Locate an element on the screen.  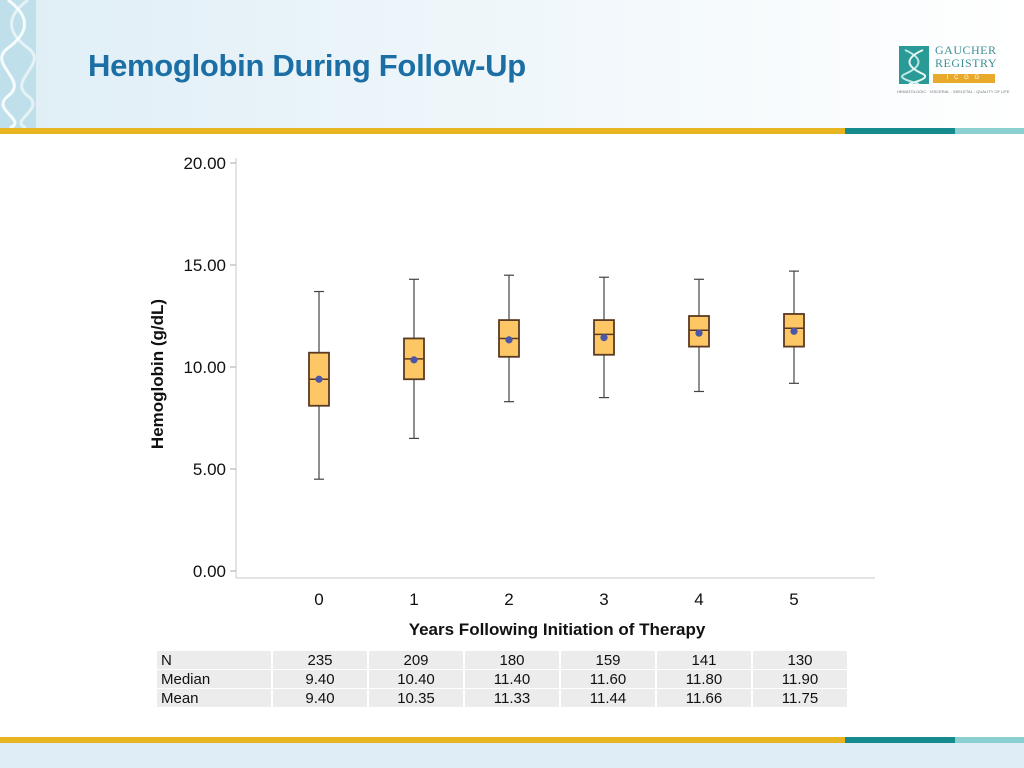
slide-footer is located at coordinates (512, 755).